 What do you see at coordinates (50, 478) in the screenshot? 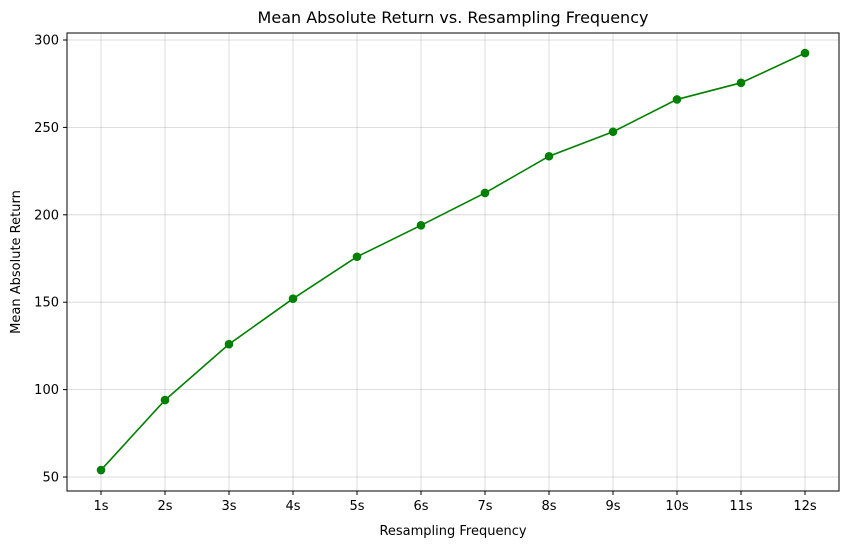
I see `y-tick-label: 50` at bounding box center [50, 478].